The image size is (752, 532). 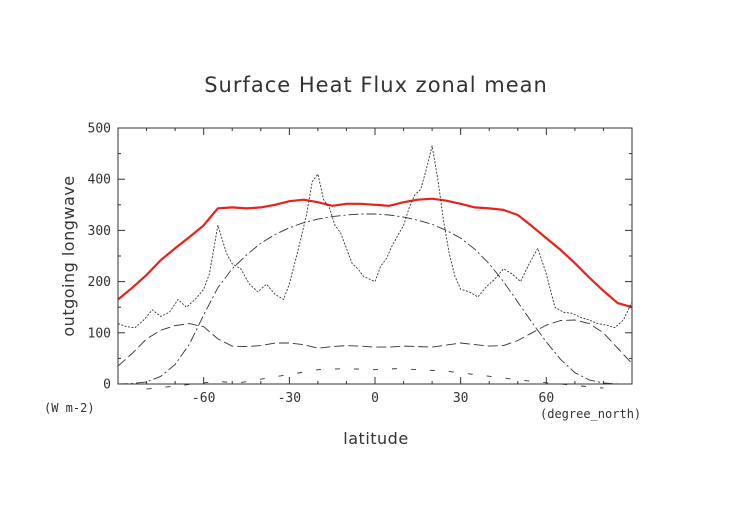 I want to click on x-tick-label: 0, so click(x=375, y=398).